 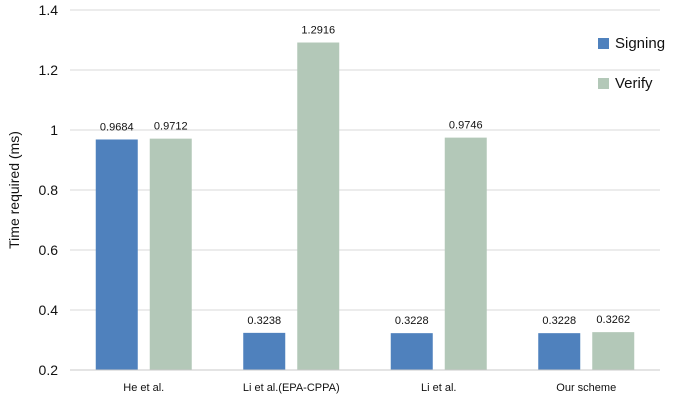 What do you see at coordinates (466, 126) in the screenshot?
I see `data-label-verify: 0.9746` at bounding box center [466, 126].